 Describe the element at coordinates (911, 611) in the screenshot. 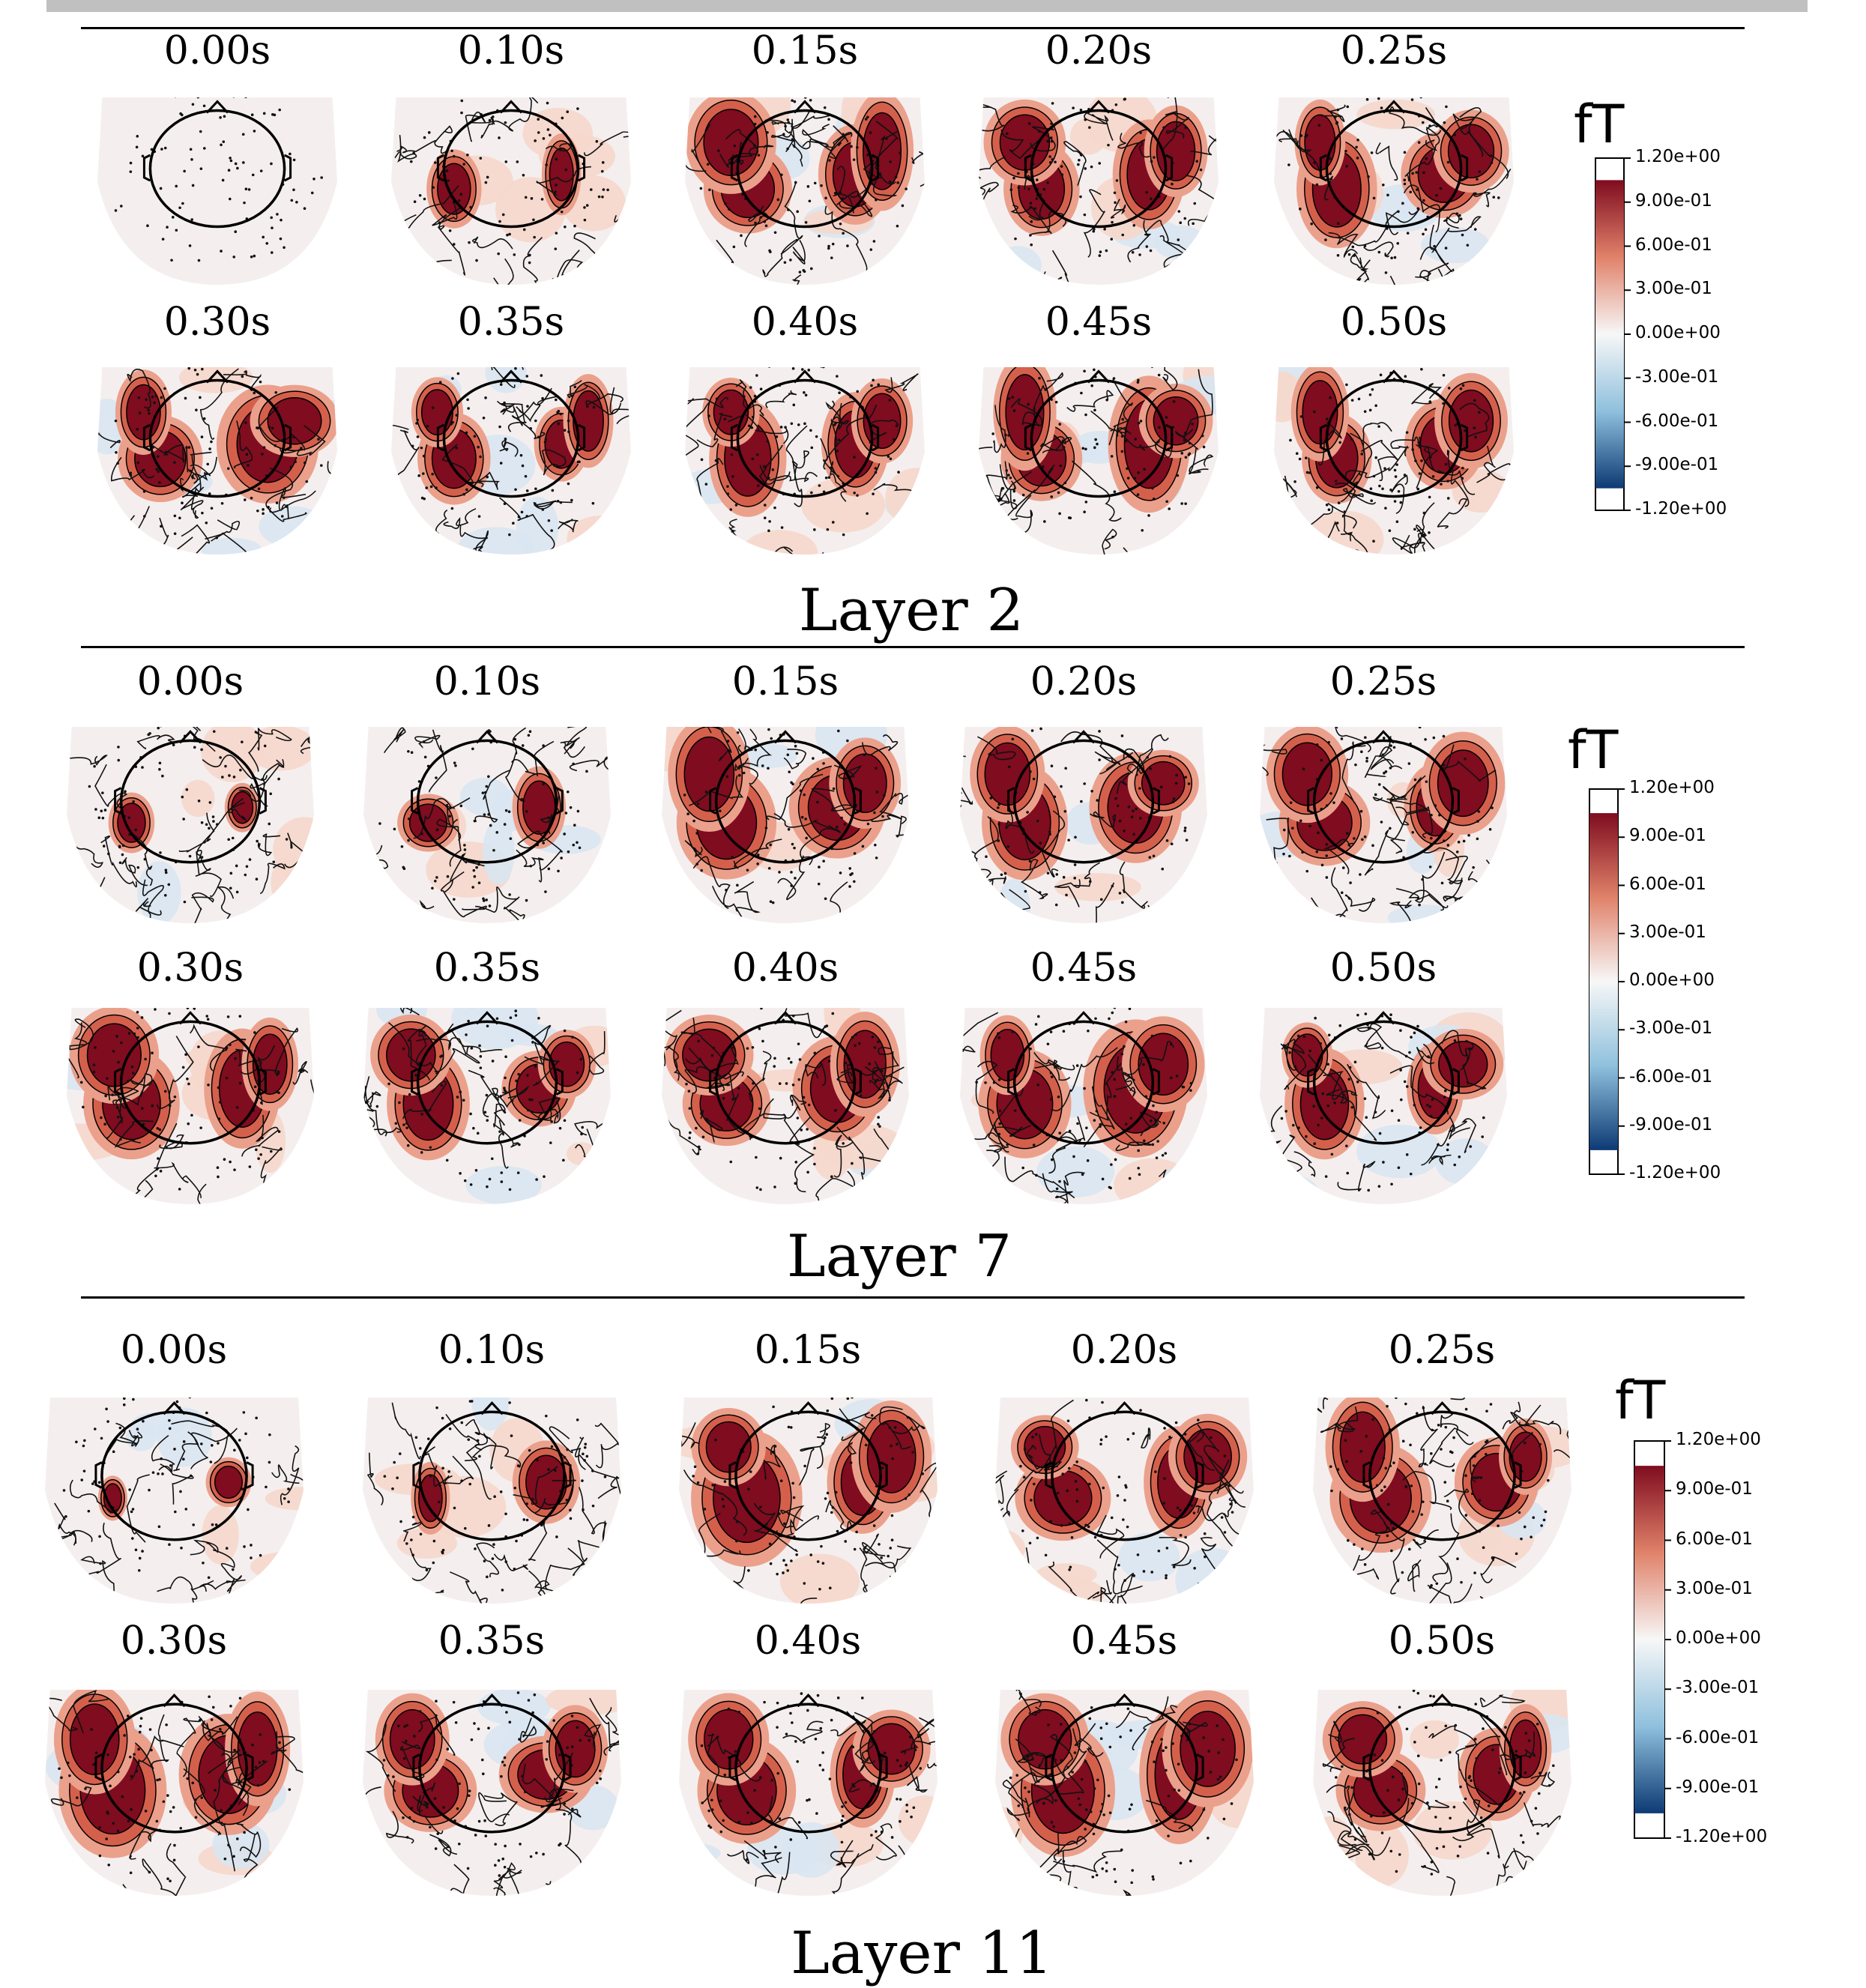

I see `layer-caption: Layer 2` at that location.